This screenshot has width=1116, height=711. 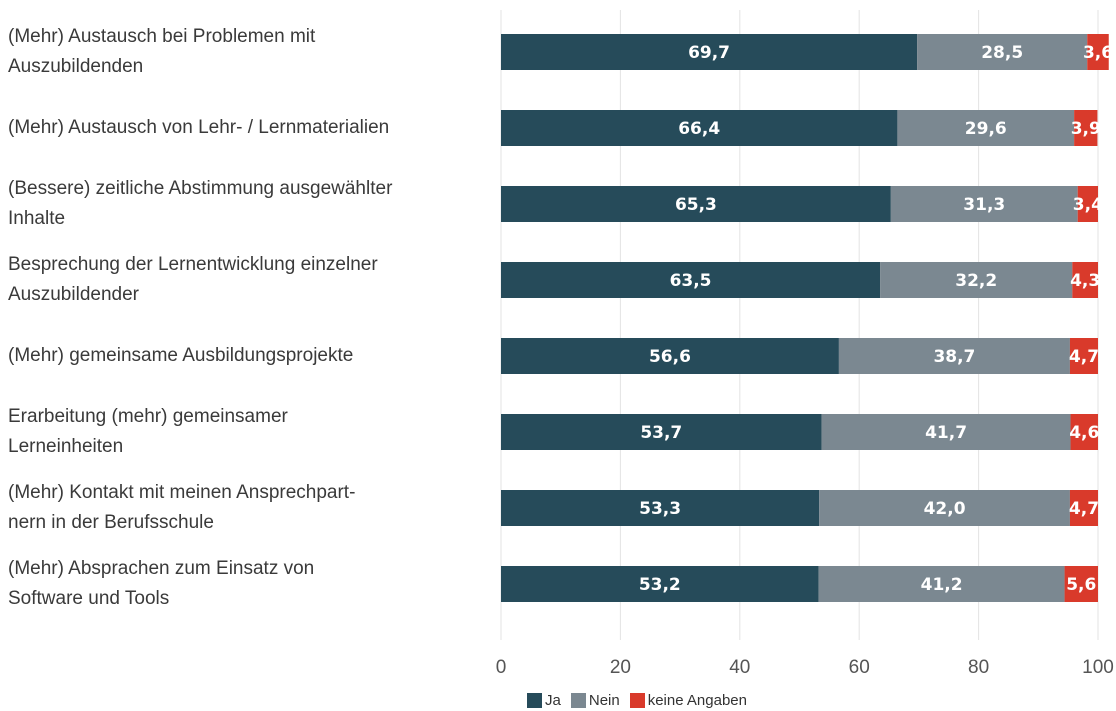 I want to click on value-label: 4,3, so click(x=1085, y=281).